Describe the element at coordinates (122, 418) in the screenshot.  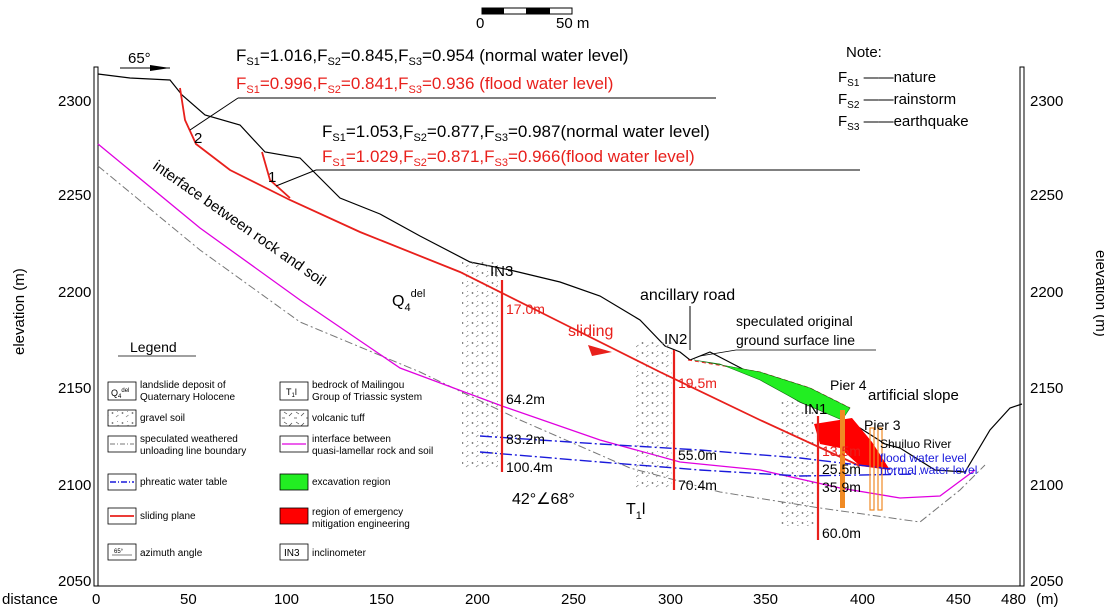
I see `legend-gravel-swatch` at that location.